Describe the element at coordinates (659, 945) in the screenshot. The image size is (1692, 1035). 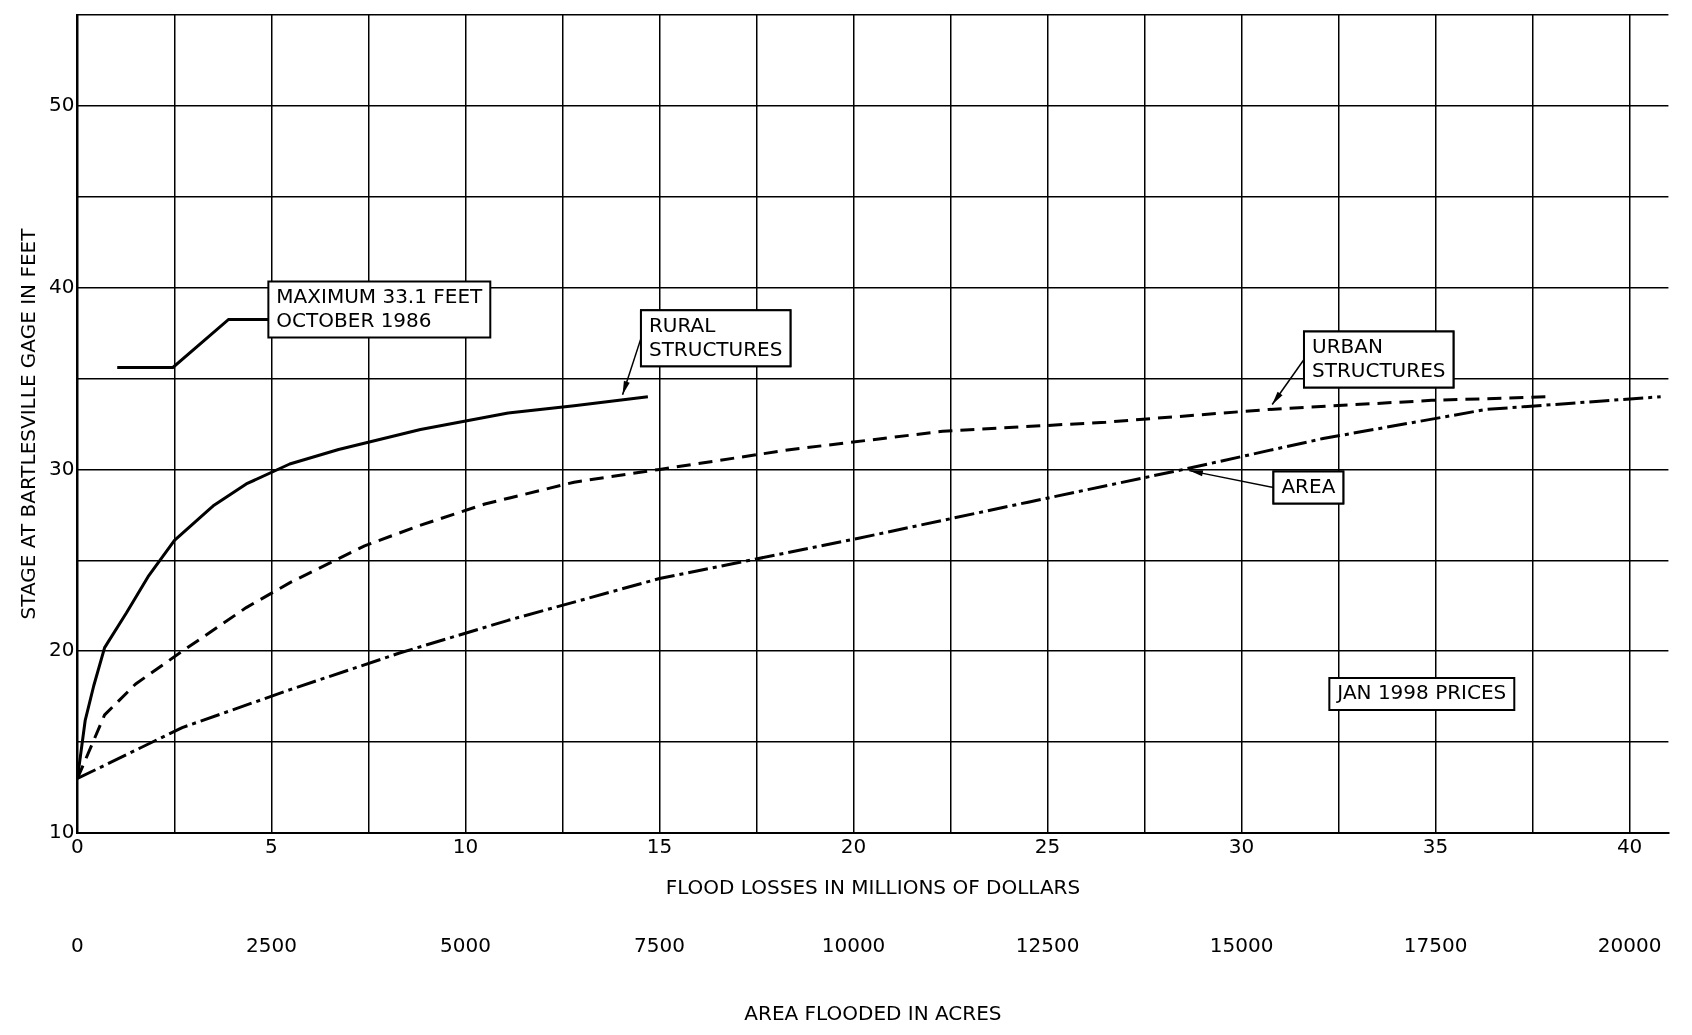
I see `x2-tick-label: 7500` at that location.